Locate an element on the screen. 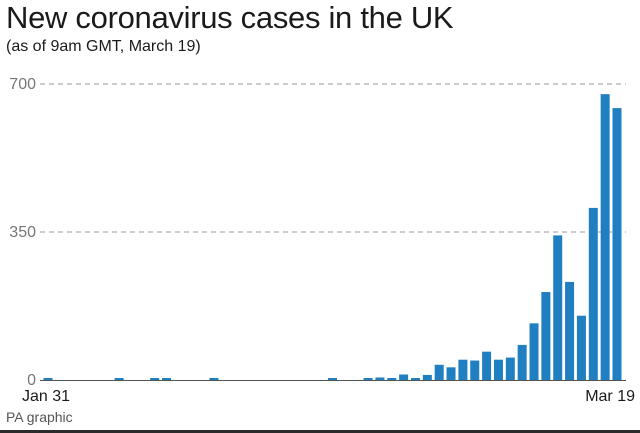 Image resolution: width=640 pixels, height=433 pixels. chart-subtitle: (as of 9am GMT, March 19) is located at coordinates (103, 46).